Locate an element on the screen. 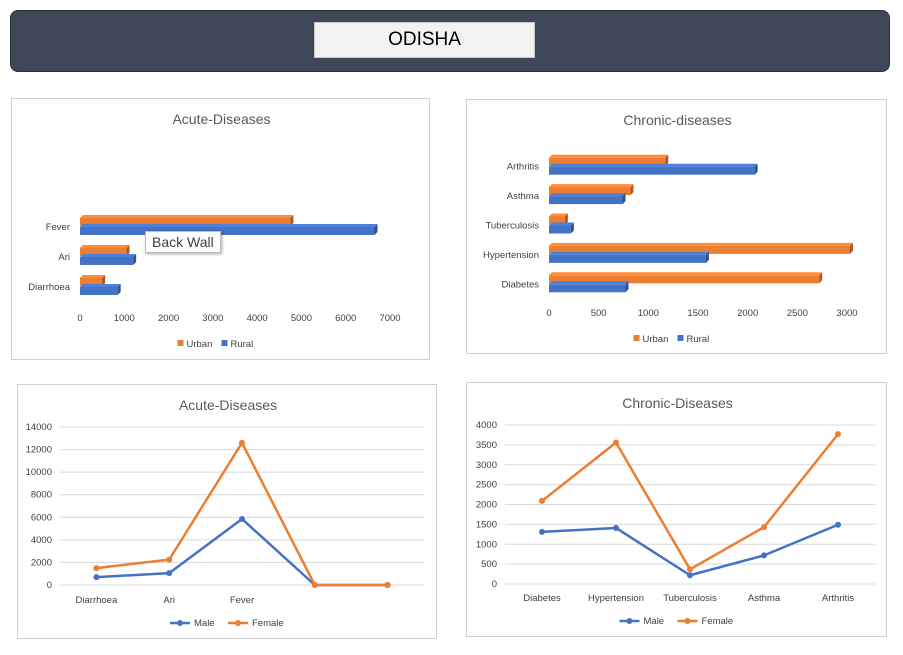 Image resolution: width=903 pixels, height=655 pixels. y-category-label: Tuberculosis is located at coordinates (512, 226).